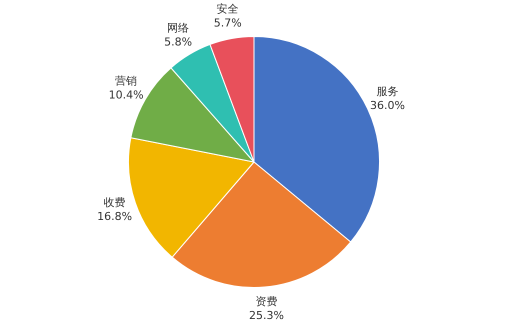 This screenshot has width=508, height=324. What do you see at coordinates (266, 315) in the screenshot?
I see `data-label: 25.3%` at bounding box center [266, 315].